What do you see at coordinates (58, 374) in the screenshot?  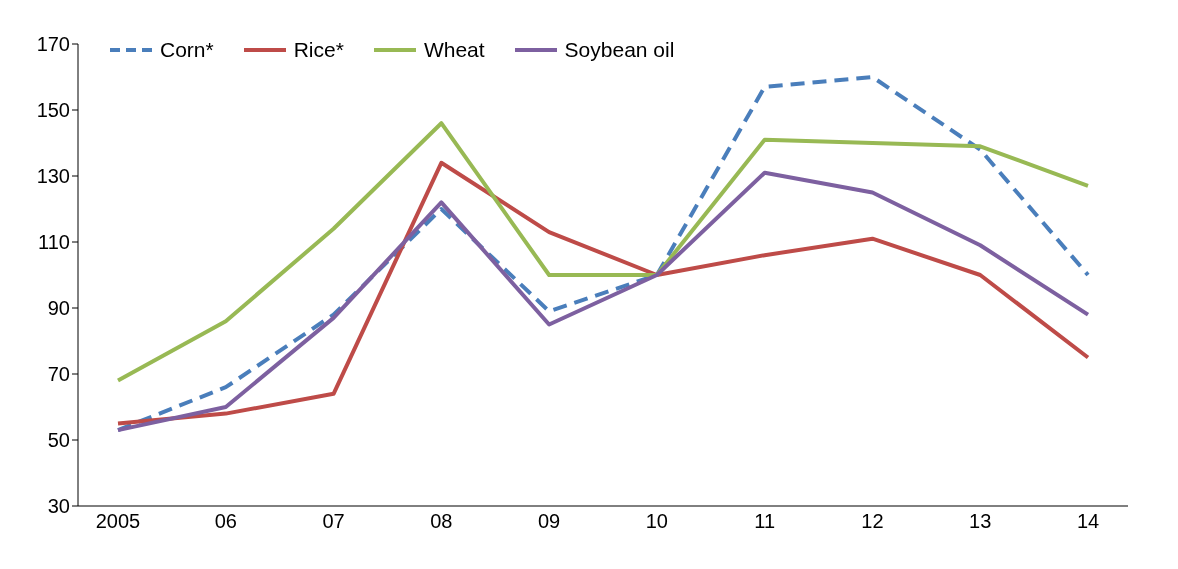 I see `y-tick-label: 70` at bounding box center [58, 374].